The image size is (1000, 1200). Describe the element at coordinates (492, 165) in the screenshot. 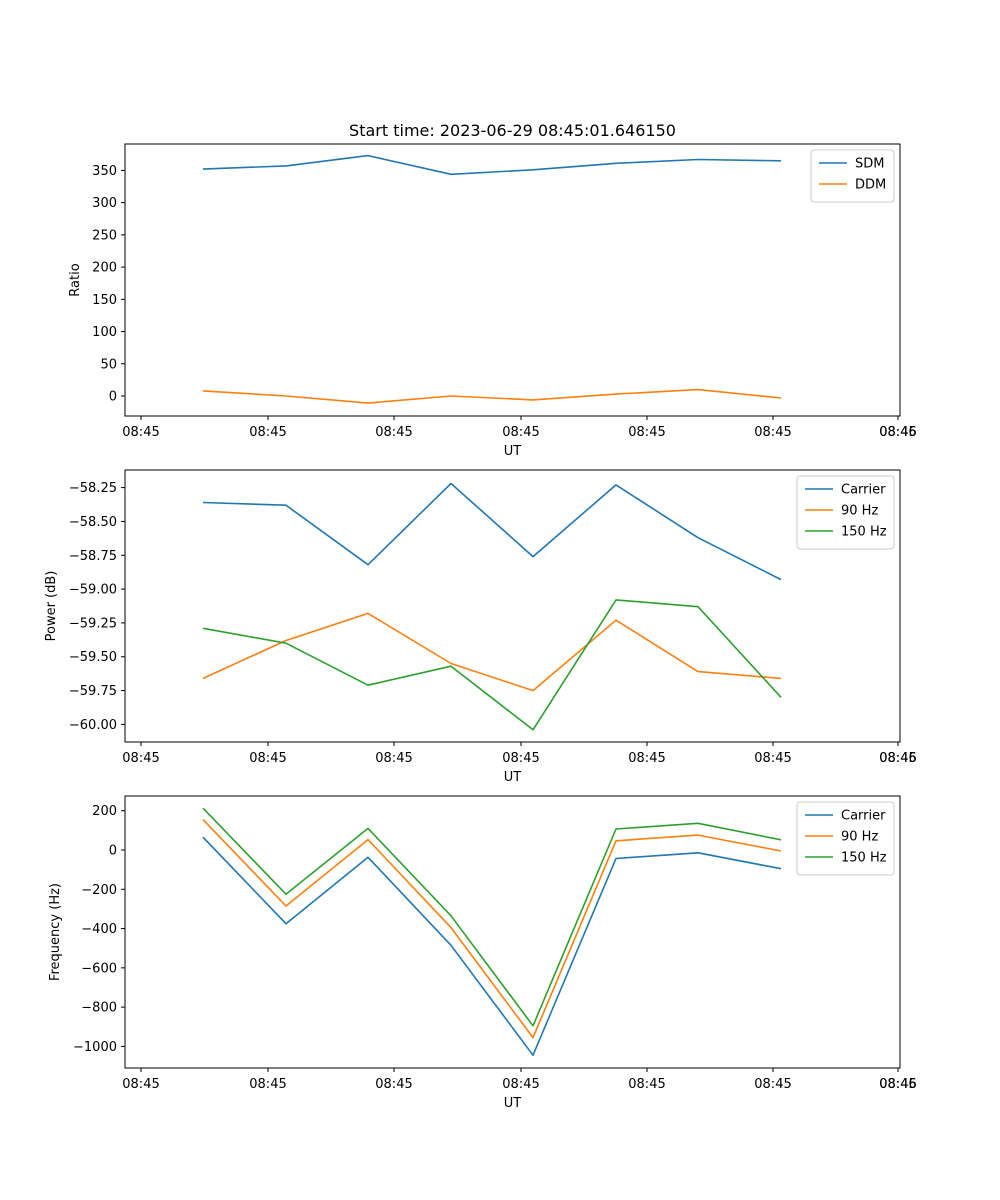

I see `series-line-sdm` at that location.